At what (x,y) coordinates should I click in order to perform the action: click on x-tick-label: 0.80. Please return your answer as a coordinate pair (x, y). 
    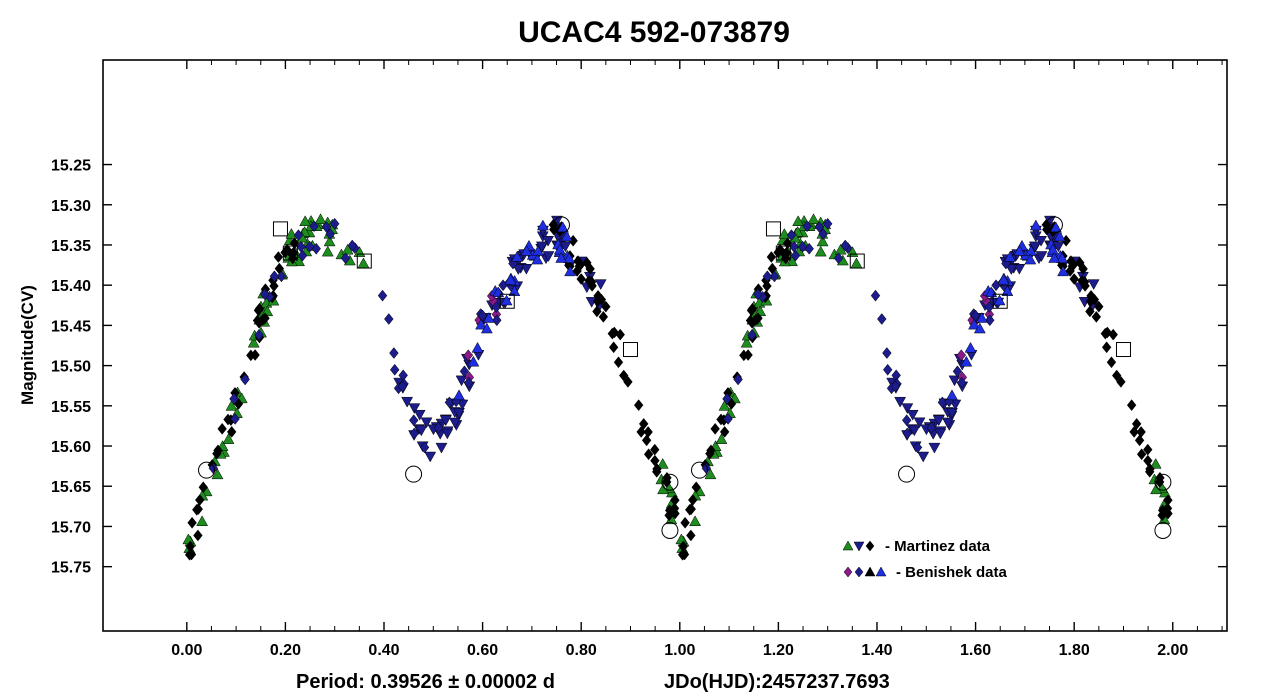
    Looking at the image, I should click on (581, 650).